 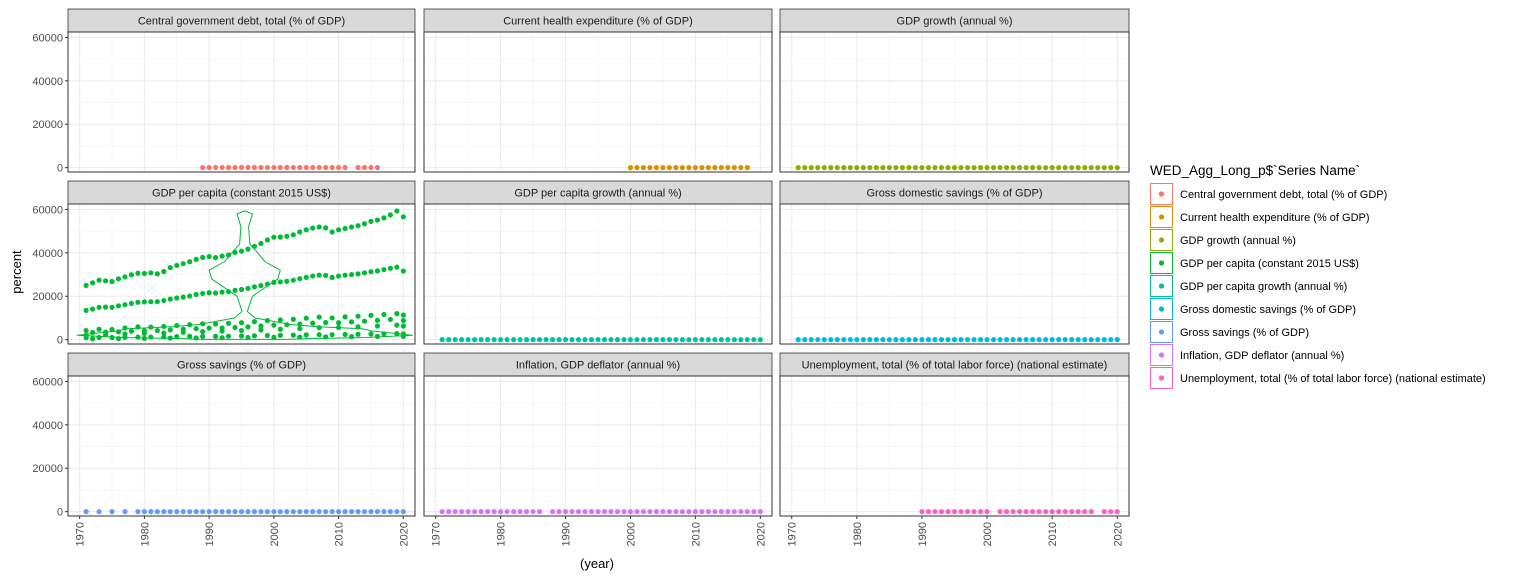 What do you see at coordinates (1262, 356) in the screenshot?
I see `legend-label: Inflation, GDP deflator (annual %)` at bounding box center [1262, 356].